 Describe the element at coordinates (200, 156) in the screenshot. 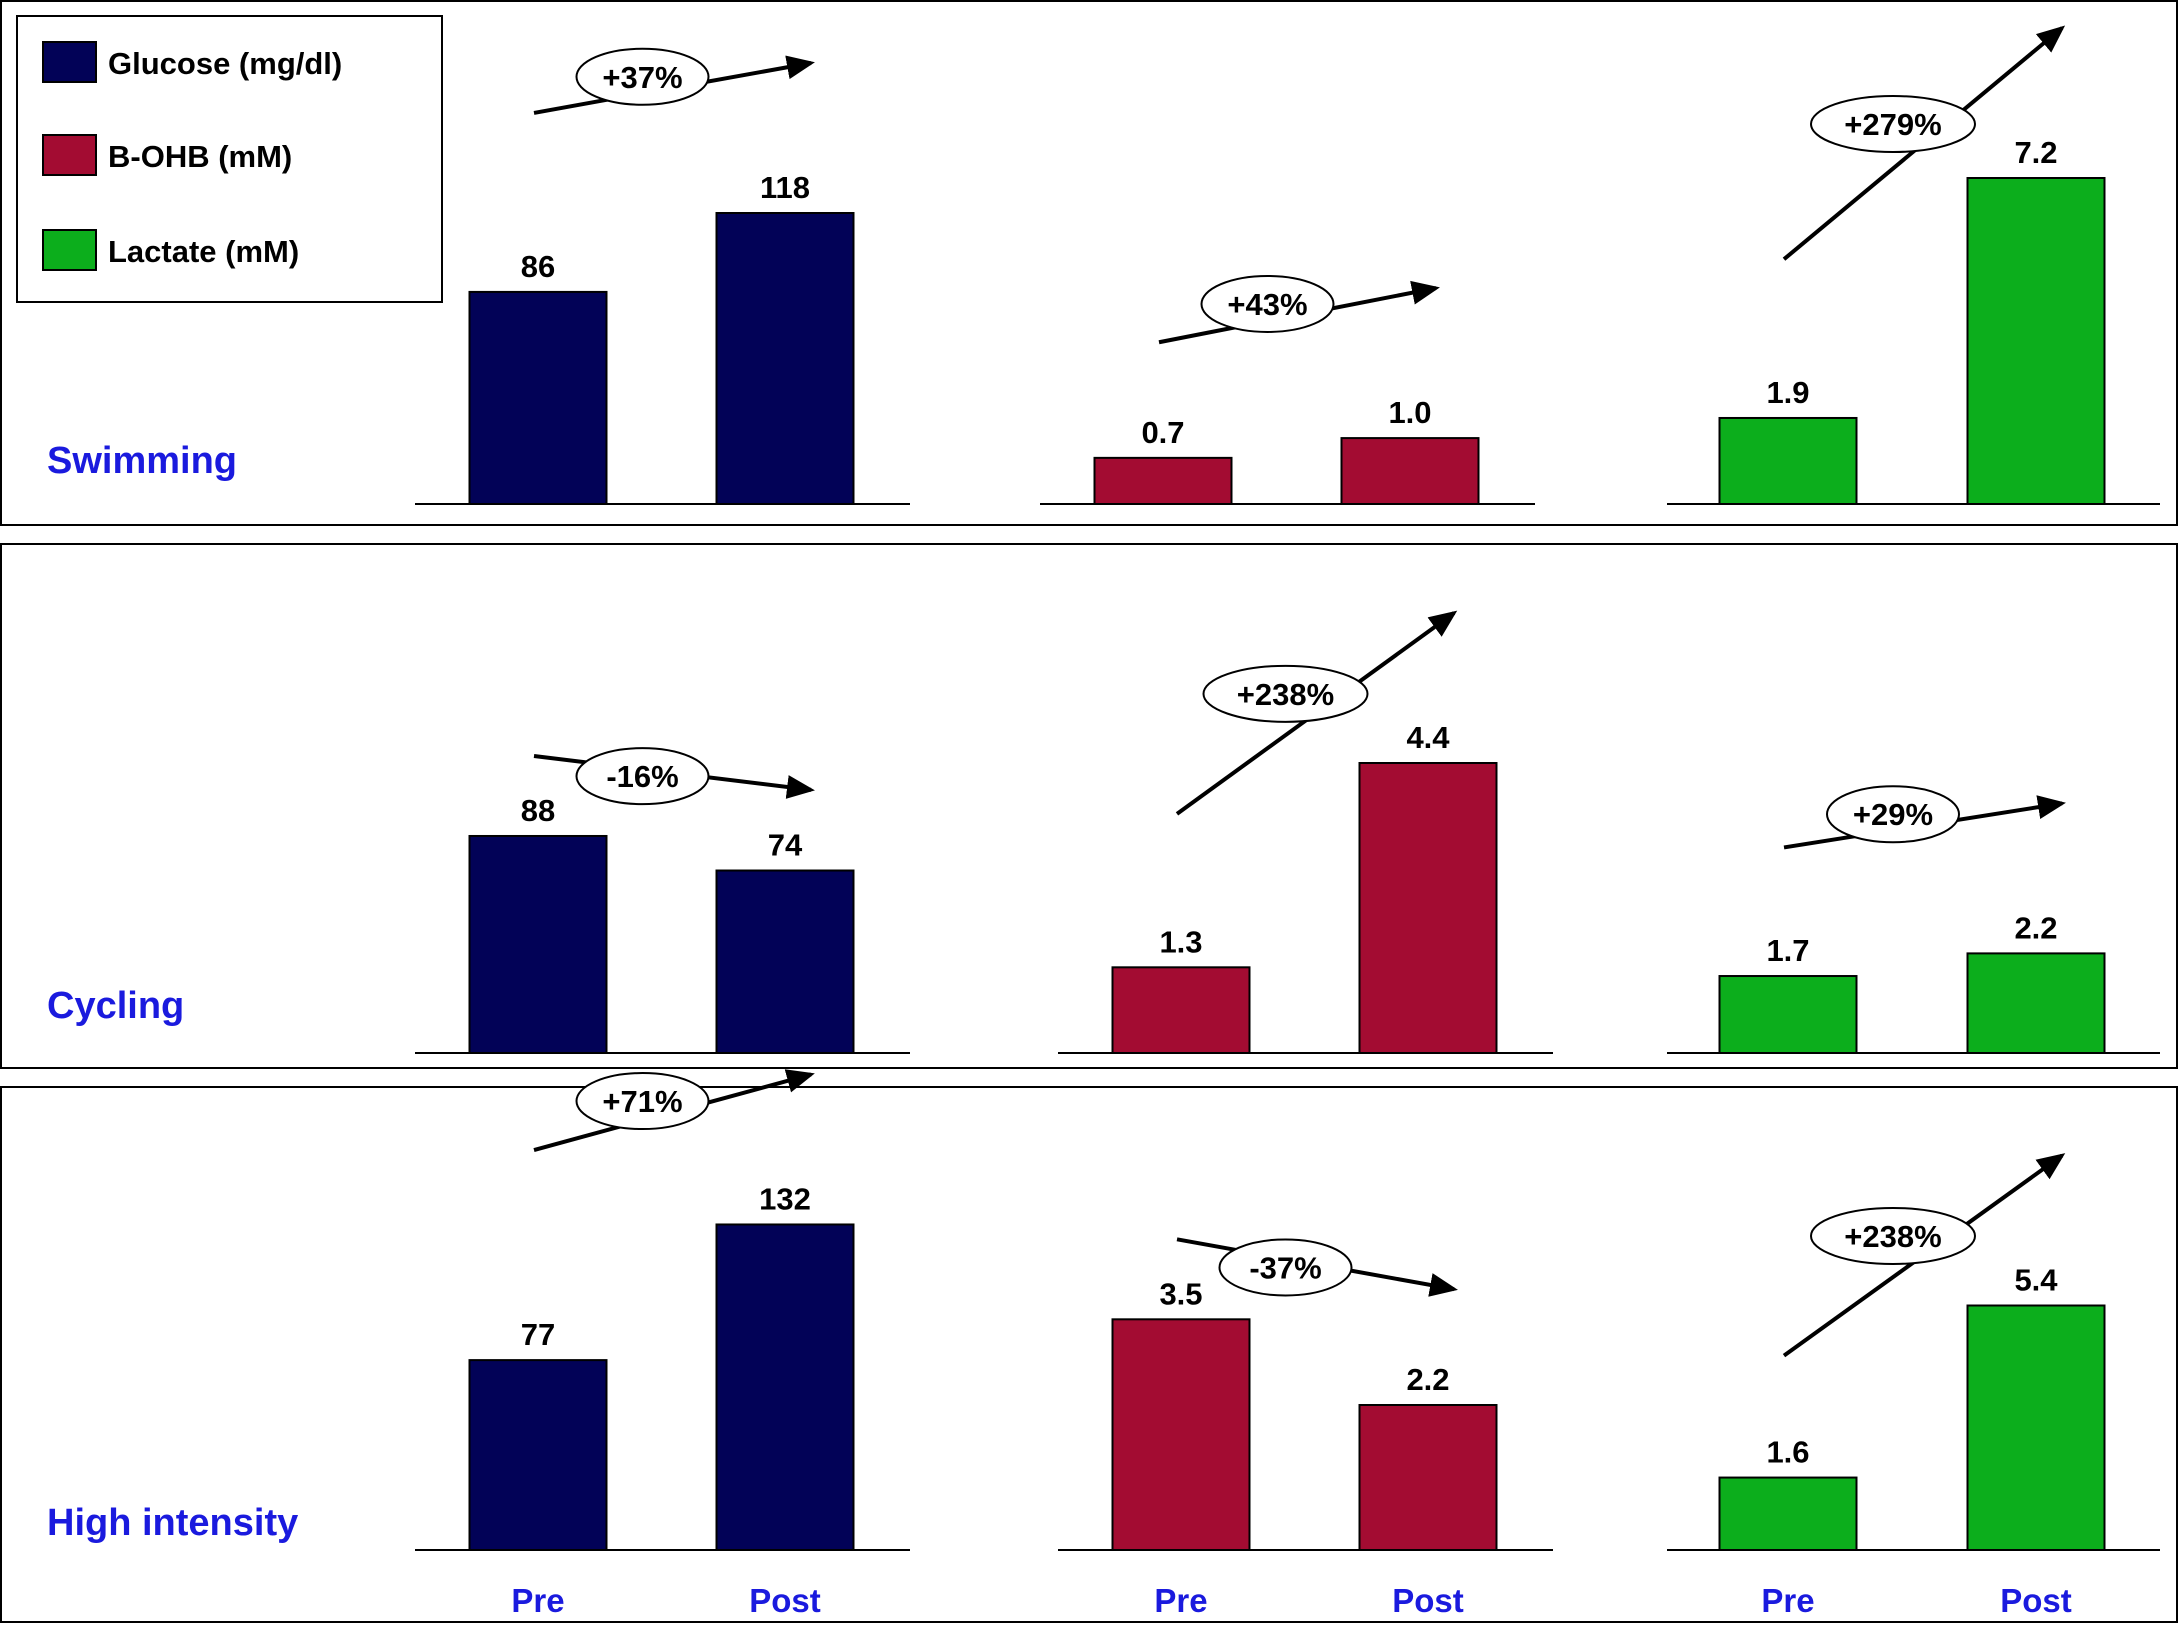

I see `legend-label-bohb: B-OHB (mM)` at that location.